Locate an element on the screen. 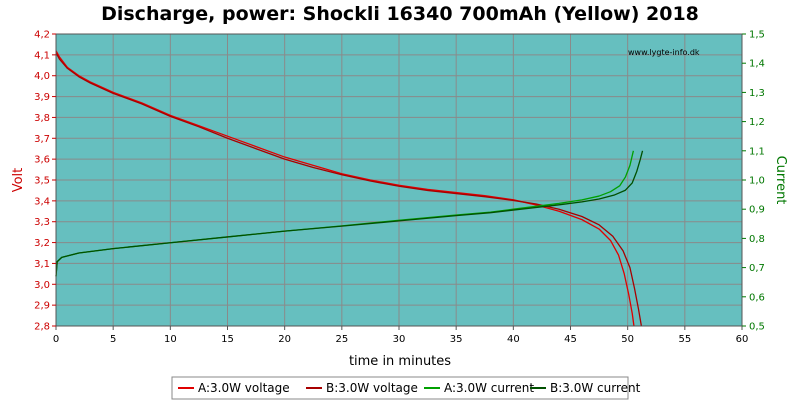  y-left-tick-label: 2,9 is located at coordinates (42, 306).